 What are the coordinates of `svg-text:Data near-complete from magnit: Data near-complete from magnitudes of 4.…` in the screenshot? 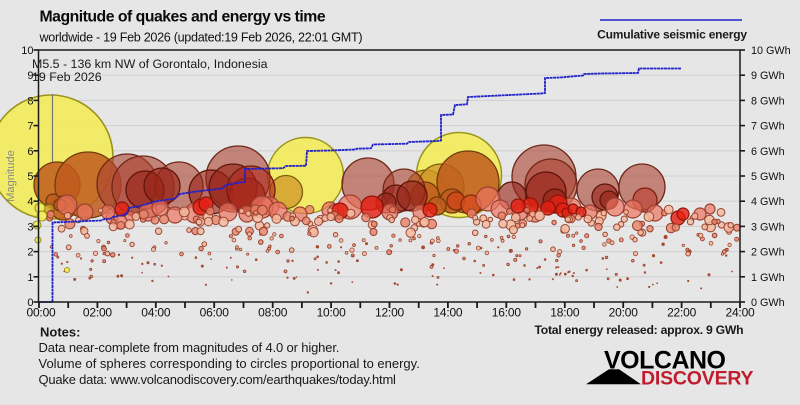 It's located at (189, 347).